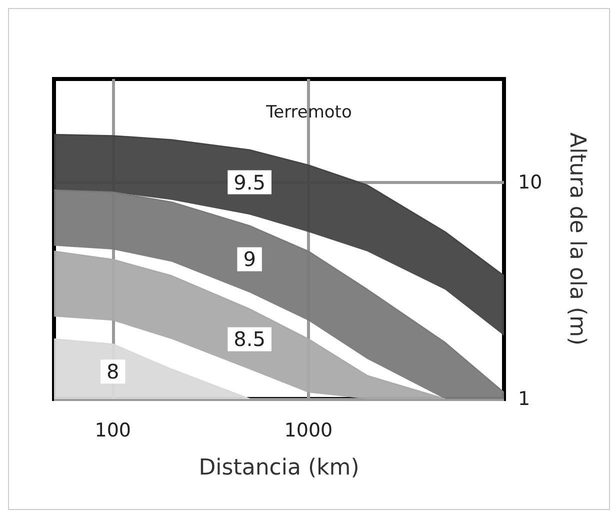 The image size is (616, 518). What do you see at coordinates (250, 339) in the screenshot?
I see `series-label: 8.5` at bounding box center [250, 339].